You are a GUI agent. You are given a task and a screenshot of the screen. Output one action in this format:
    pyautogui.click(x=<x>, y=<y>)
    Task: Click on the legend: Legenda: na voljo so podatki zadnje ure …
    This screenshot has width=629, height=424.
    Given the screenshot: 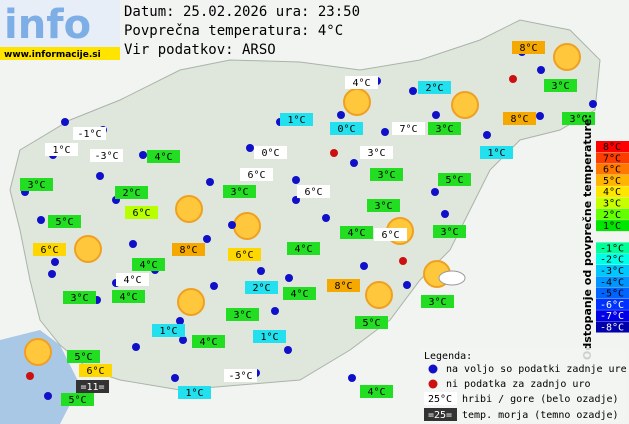 What is the action you would take?
    pyautogui.click(x=523, y=385)
    